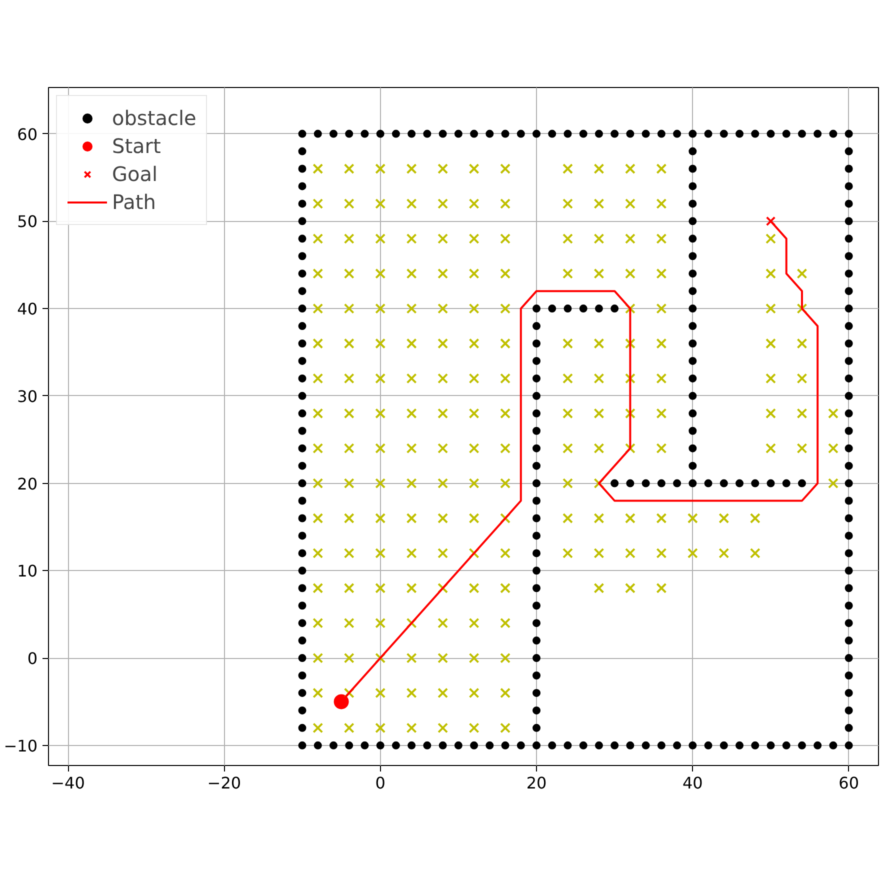  Describe the element at coordinates (27, 396) in the screenshot. I see `y-tick-label: 30` at that location.